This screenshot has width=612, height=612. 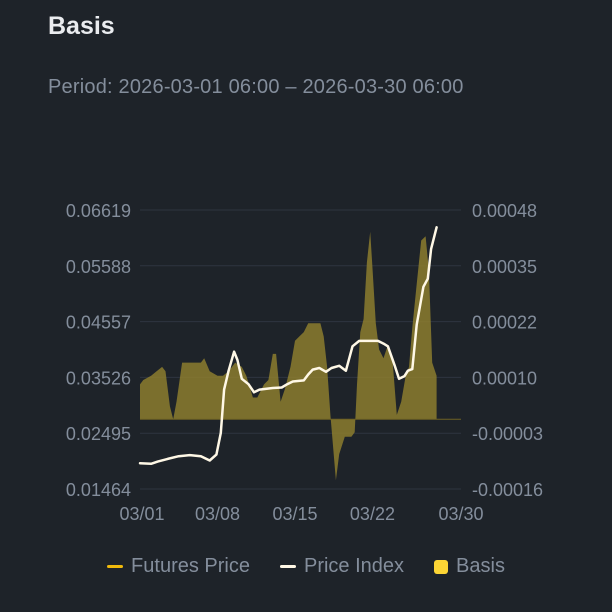 What do you see at coordinates (98, 211) in the screenshot?
I see `y-left-tick-label: 0.06619` at bounding box center [98, 211].